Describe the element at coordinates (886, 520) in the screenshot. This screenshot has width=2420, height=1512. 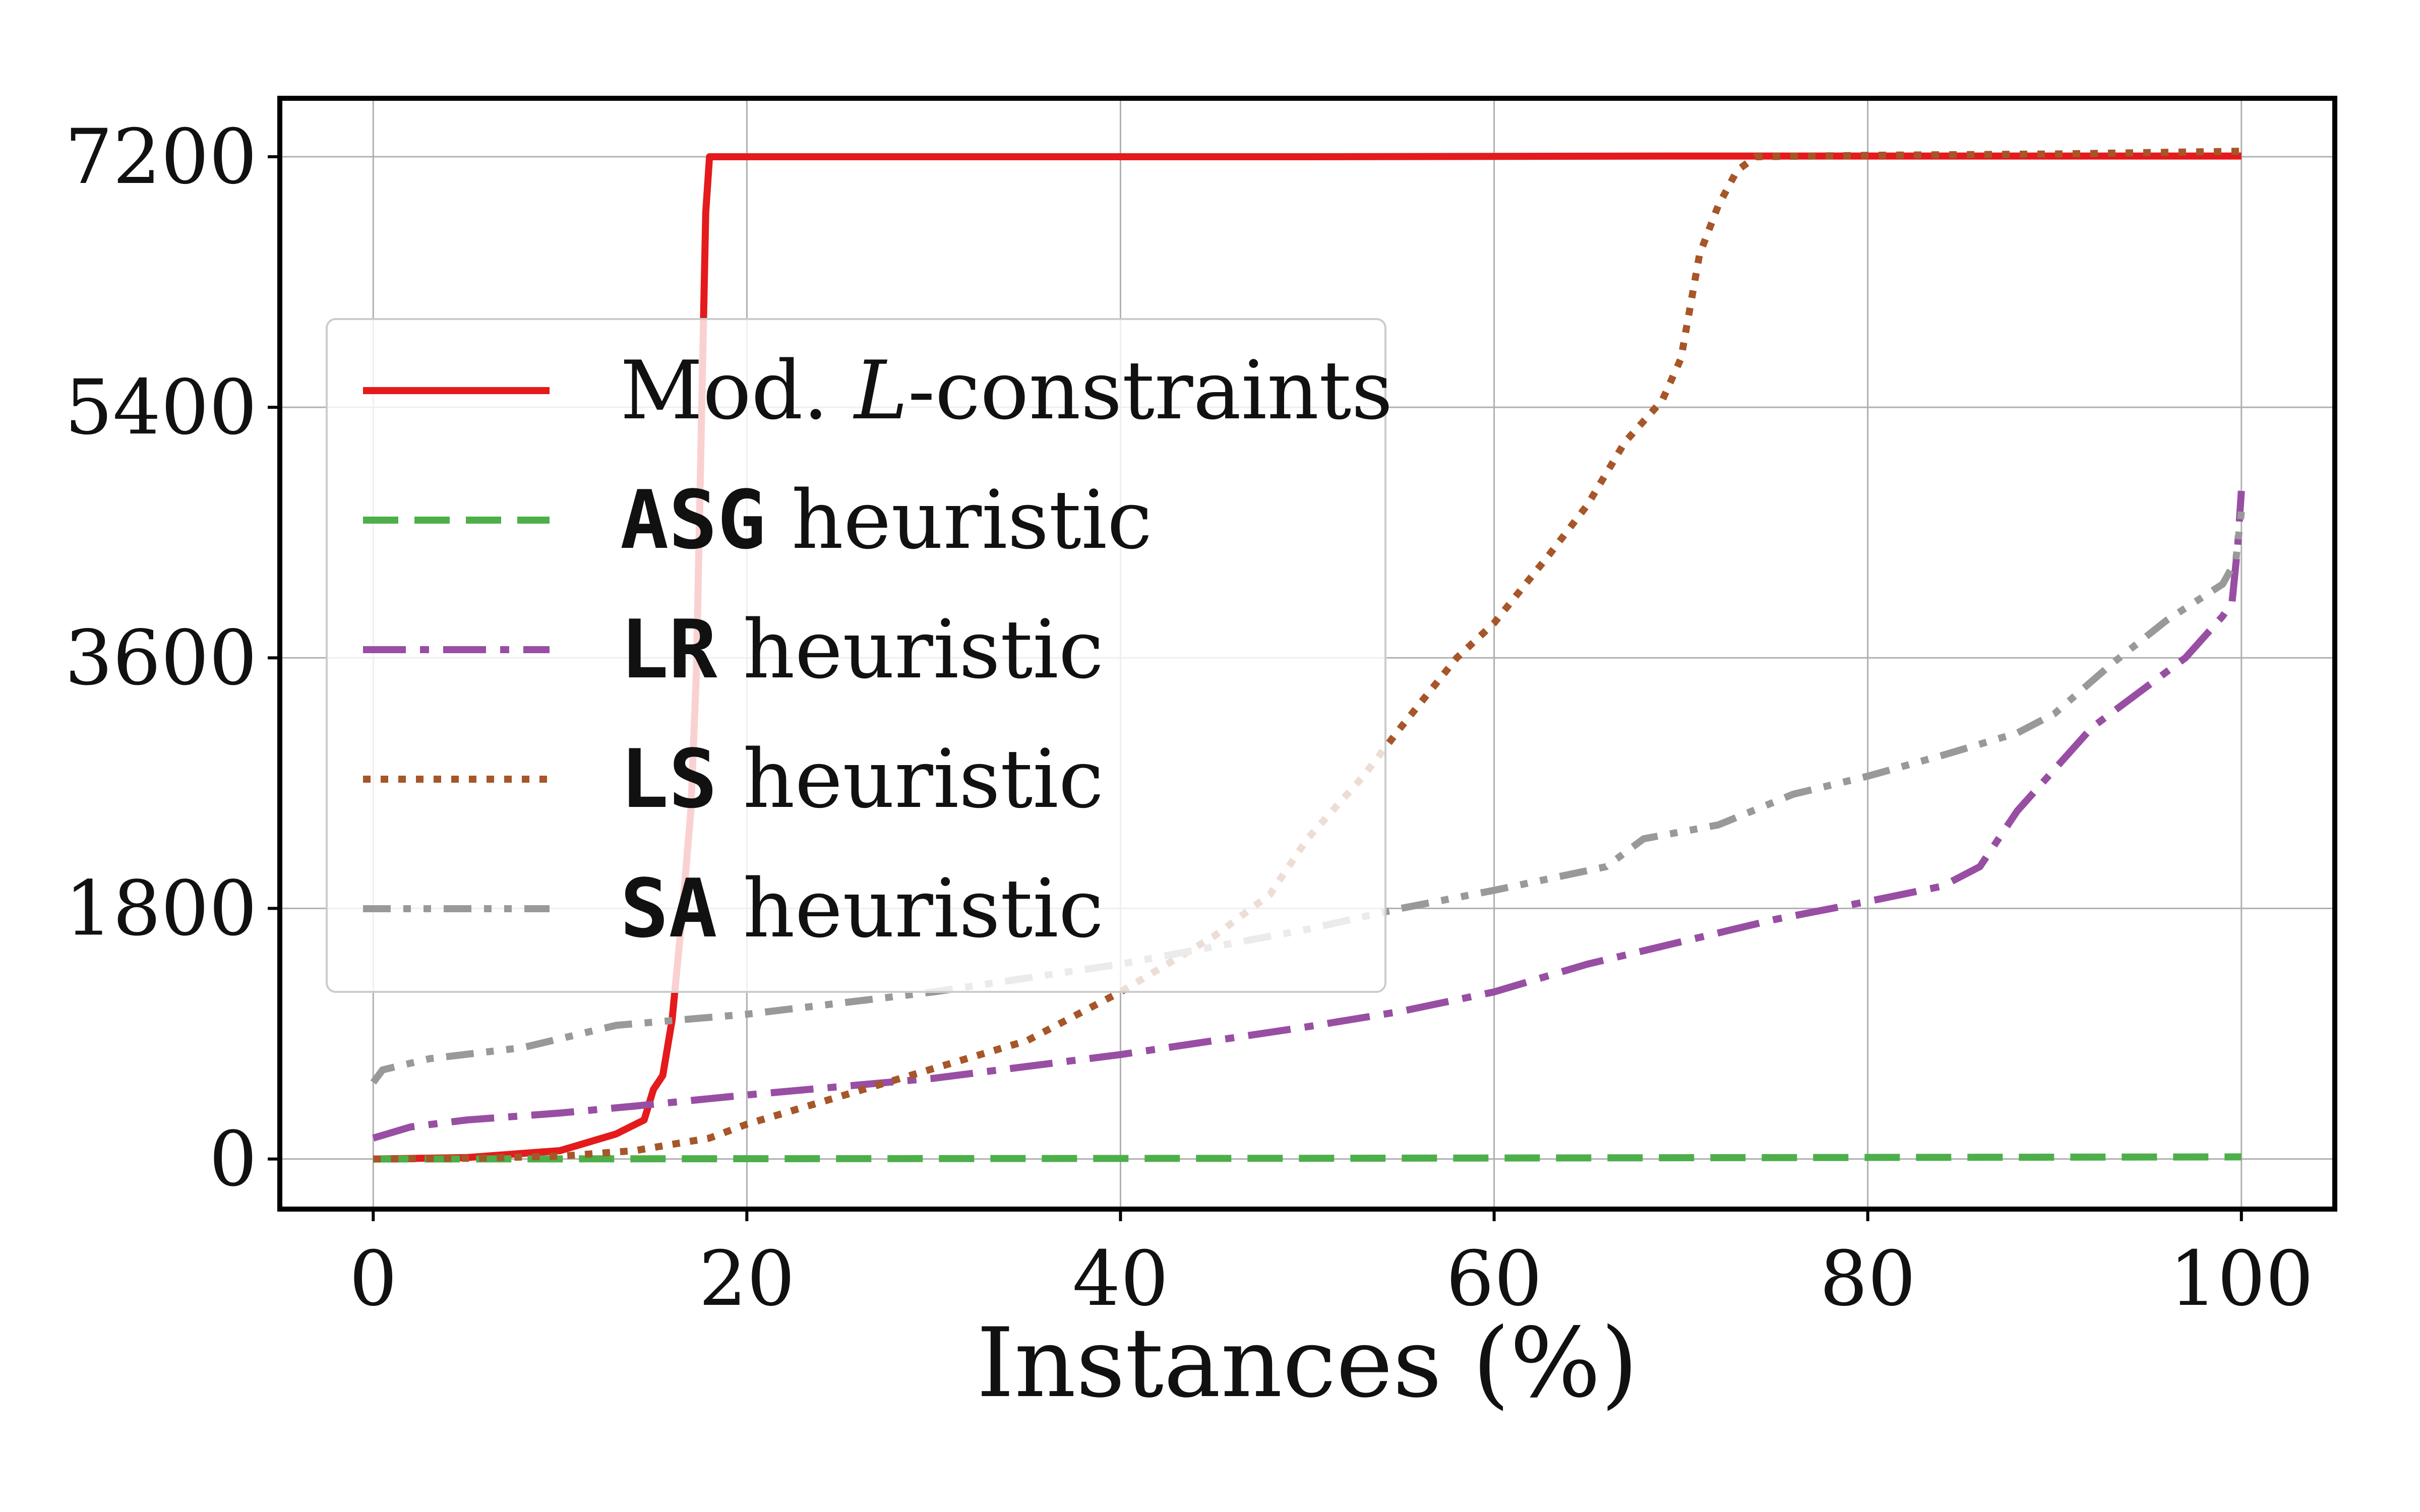
I see `legend-label: ASG heuristic` at that location.